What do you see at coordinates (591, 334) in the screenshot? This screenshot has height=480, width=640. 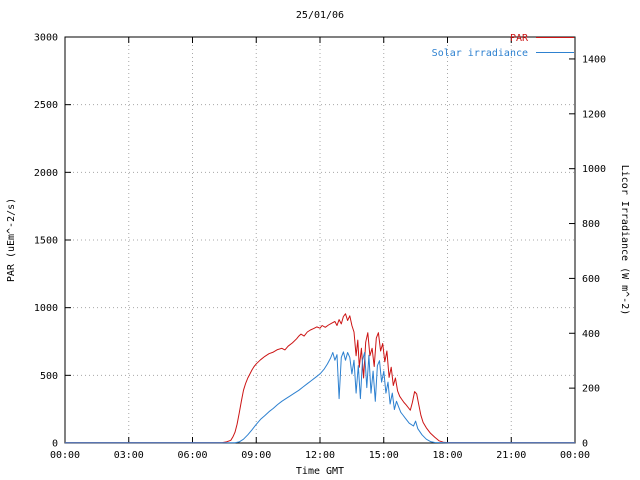 I see `y-right-tick-label: 400` at bounding box center [591, 334].